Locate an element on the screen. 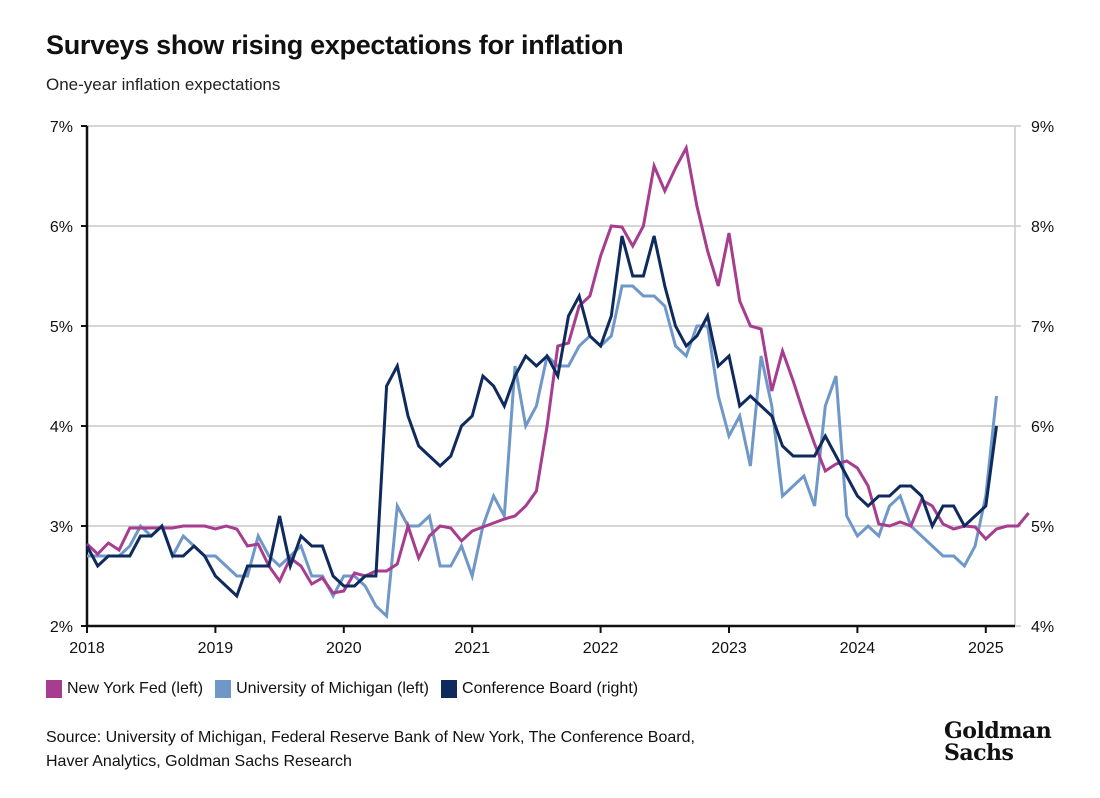  legend-label: University of Michigan (left) is located at coordinates (333, 688).